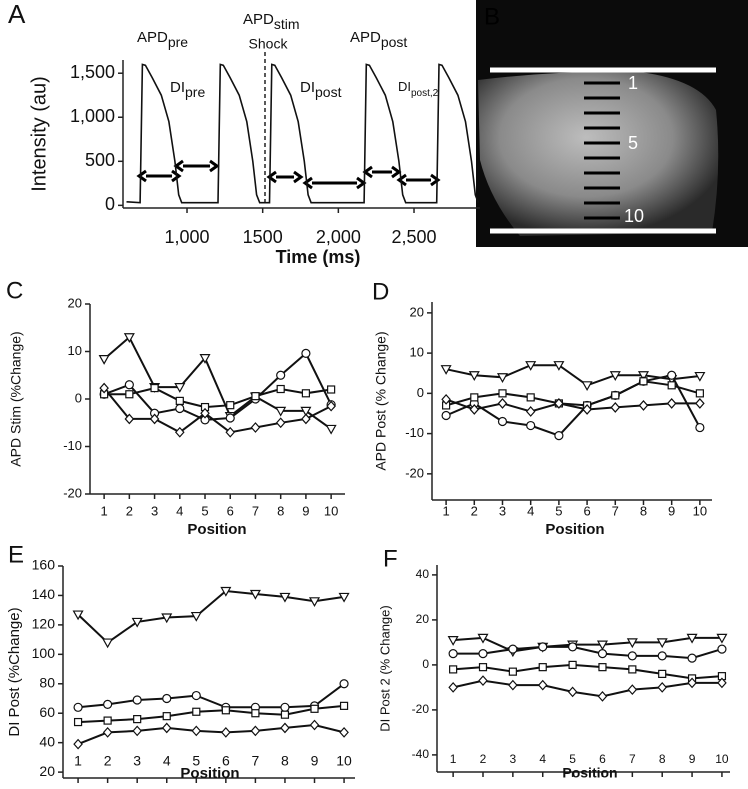 Image resolution: width=748 pixels, height=789 pixels. What do you see at coordinates (47, 712) in the screenshot?
I see `y-tick-label: 60` at bounding box center [47, 712].